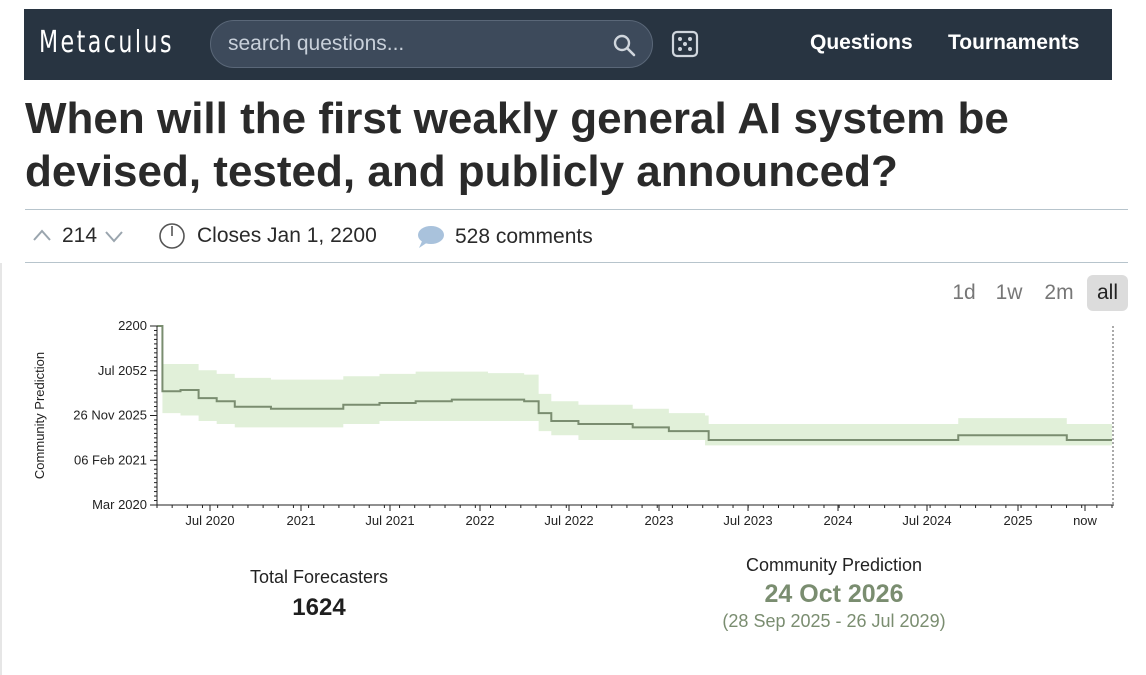 The width and height of the screenshot is (1146, 675). What do you see at coordinates (480, 520) in the screenshot?
I see `x-tick-label: 2022` at bounding box center [480, 520].